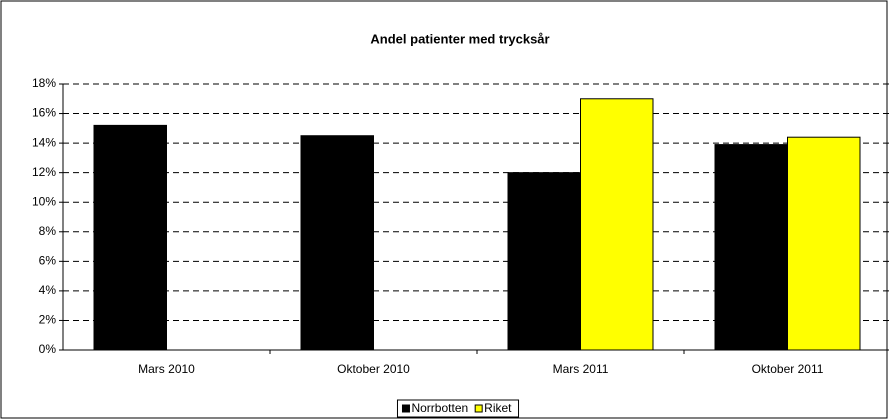 The height and width of the screenshot is (420, 889). I want to click on y-tick-label: 18%, so click(44, 83).